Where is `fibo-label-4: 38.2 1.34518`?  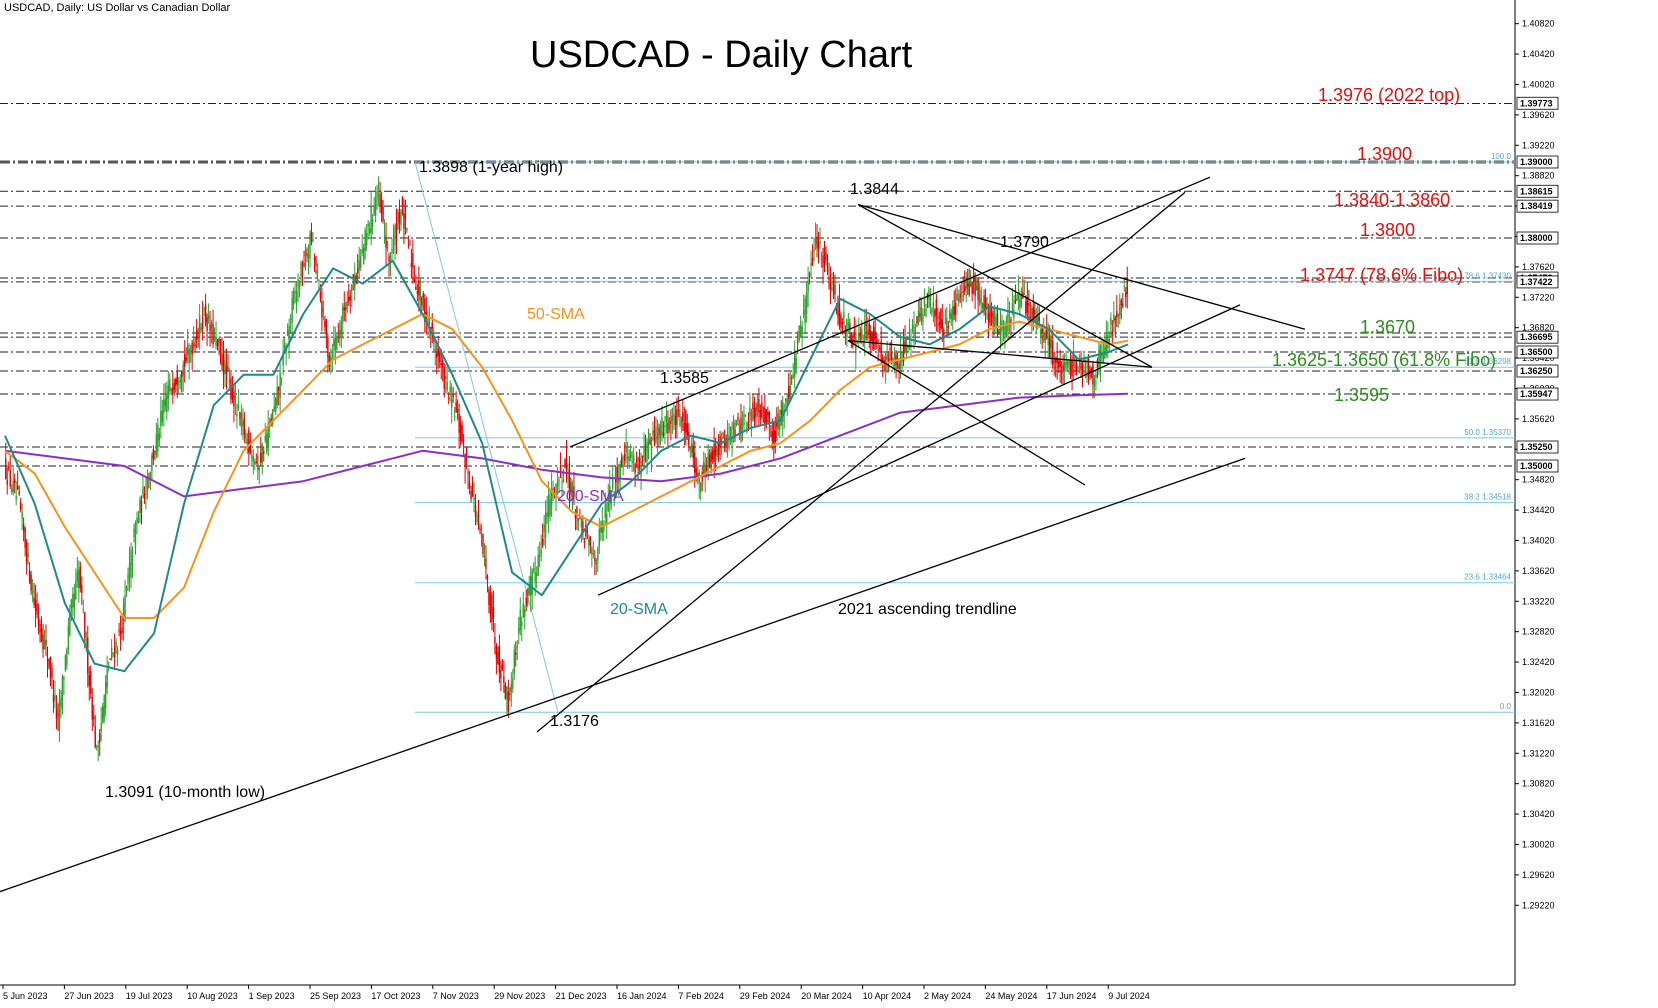
fibo-label-4: 38.2 1.34518 is located at coordinates (1487, 497).